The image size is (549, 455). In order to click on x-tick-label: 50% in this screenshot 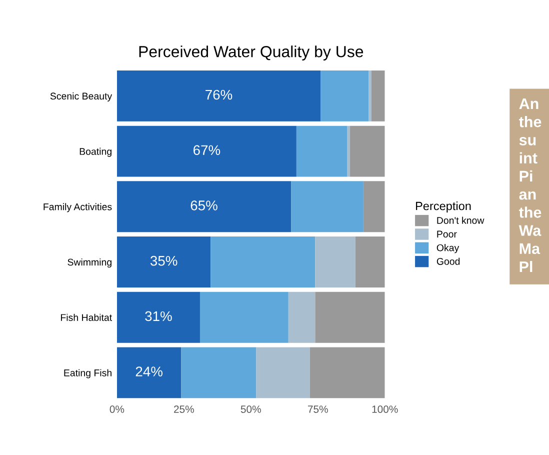, I will do `click(250, 409)`.